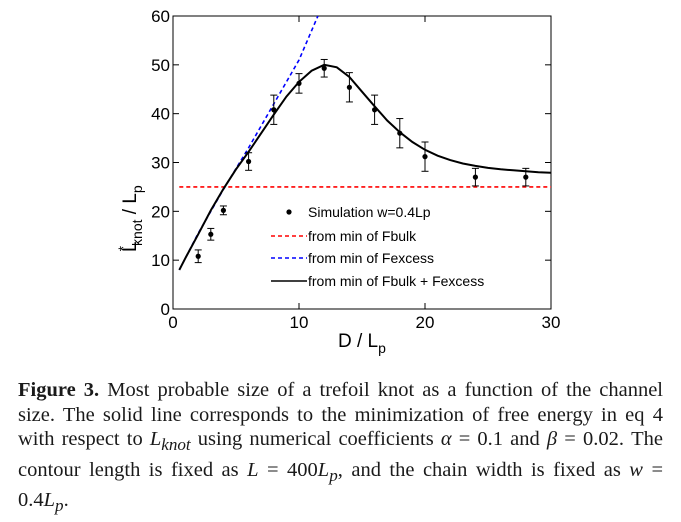 This screenshot has width=681, height=522. Describe the element at coordinates (299, 322) in the screenshot. I see `x-tick-label: 10` at that location.